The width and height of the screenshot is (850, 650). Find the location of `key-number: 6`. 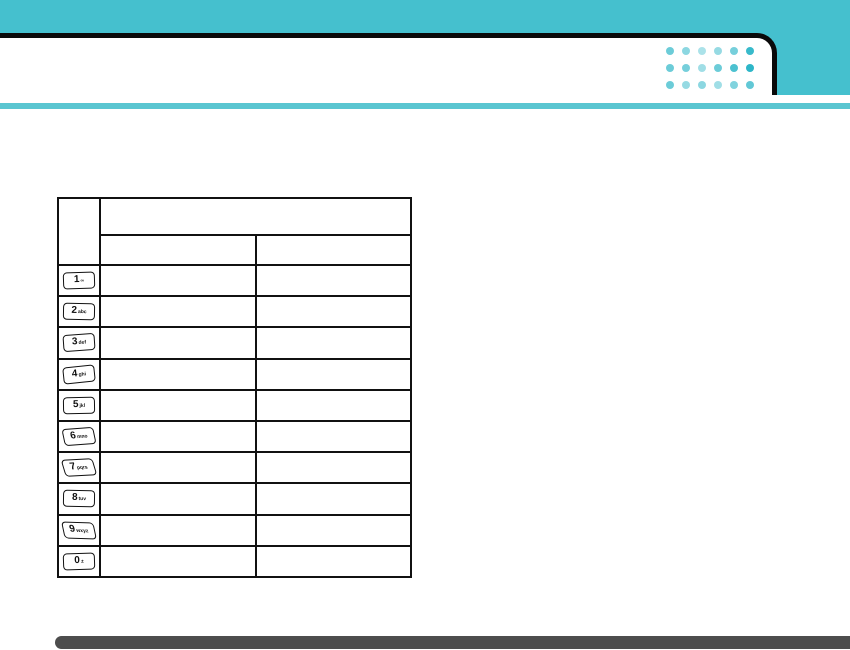

key-number: 6 is located at coordinates (73, 436).